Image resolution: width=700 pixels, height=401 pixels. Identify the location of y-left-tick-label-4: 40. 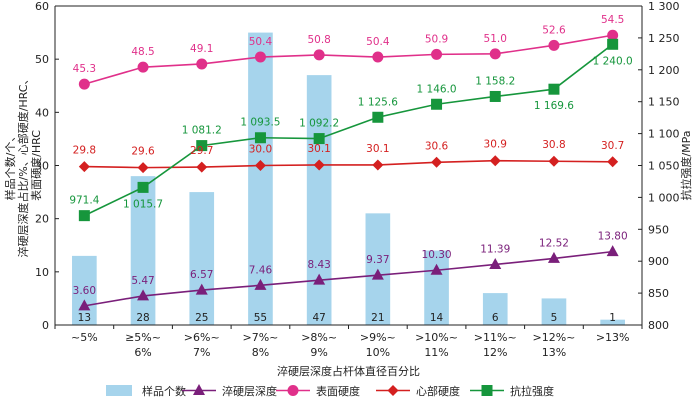
(42, 112).